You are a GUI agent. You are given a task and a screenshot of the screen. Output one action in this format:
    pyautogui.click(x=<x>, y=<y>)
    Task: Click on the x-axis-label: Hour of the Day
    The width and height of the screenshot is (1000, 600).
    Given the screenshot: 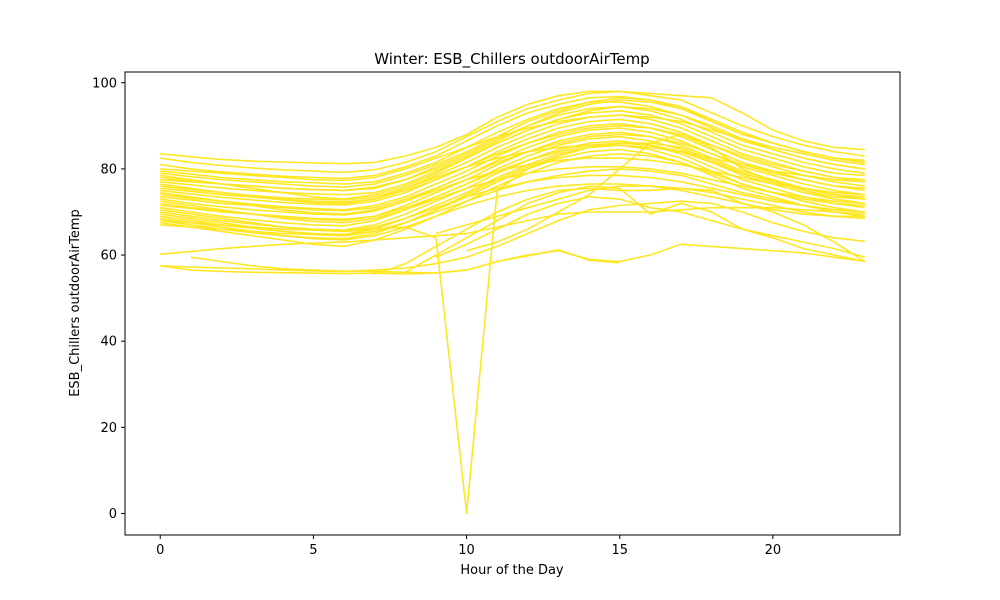 What is the action you would take?
    pyautogui.click(x=512, y=570)
    